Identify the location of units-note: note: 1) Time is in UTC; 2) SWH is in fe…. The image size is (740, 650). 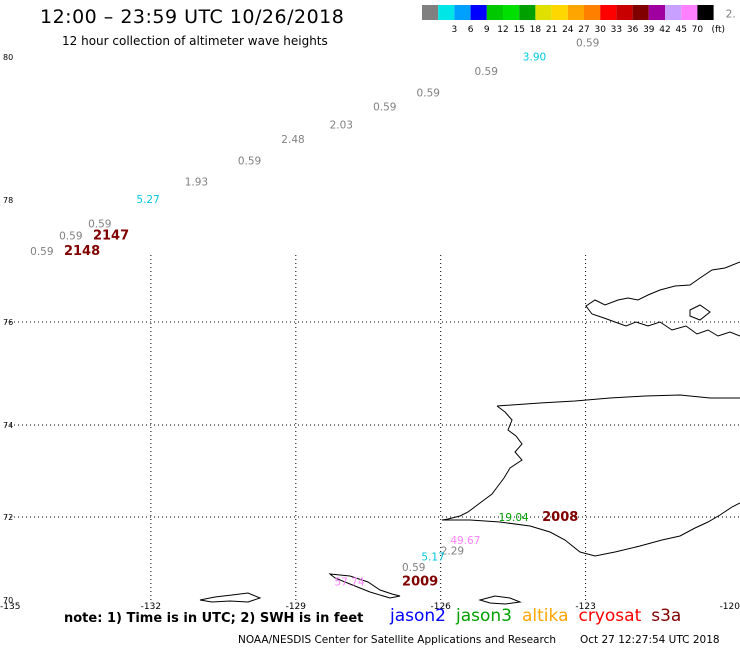
(214, 618).